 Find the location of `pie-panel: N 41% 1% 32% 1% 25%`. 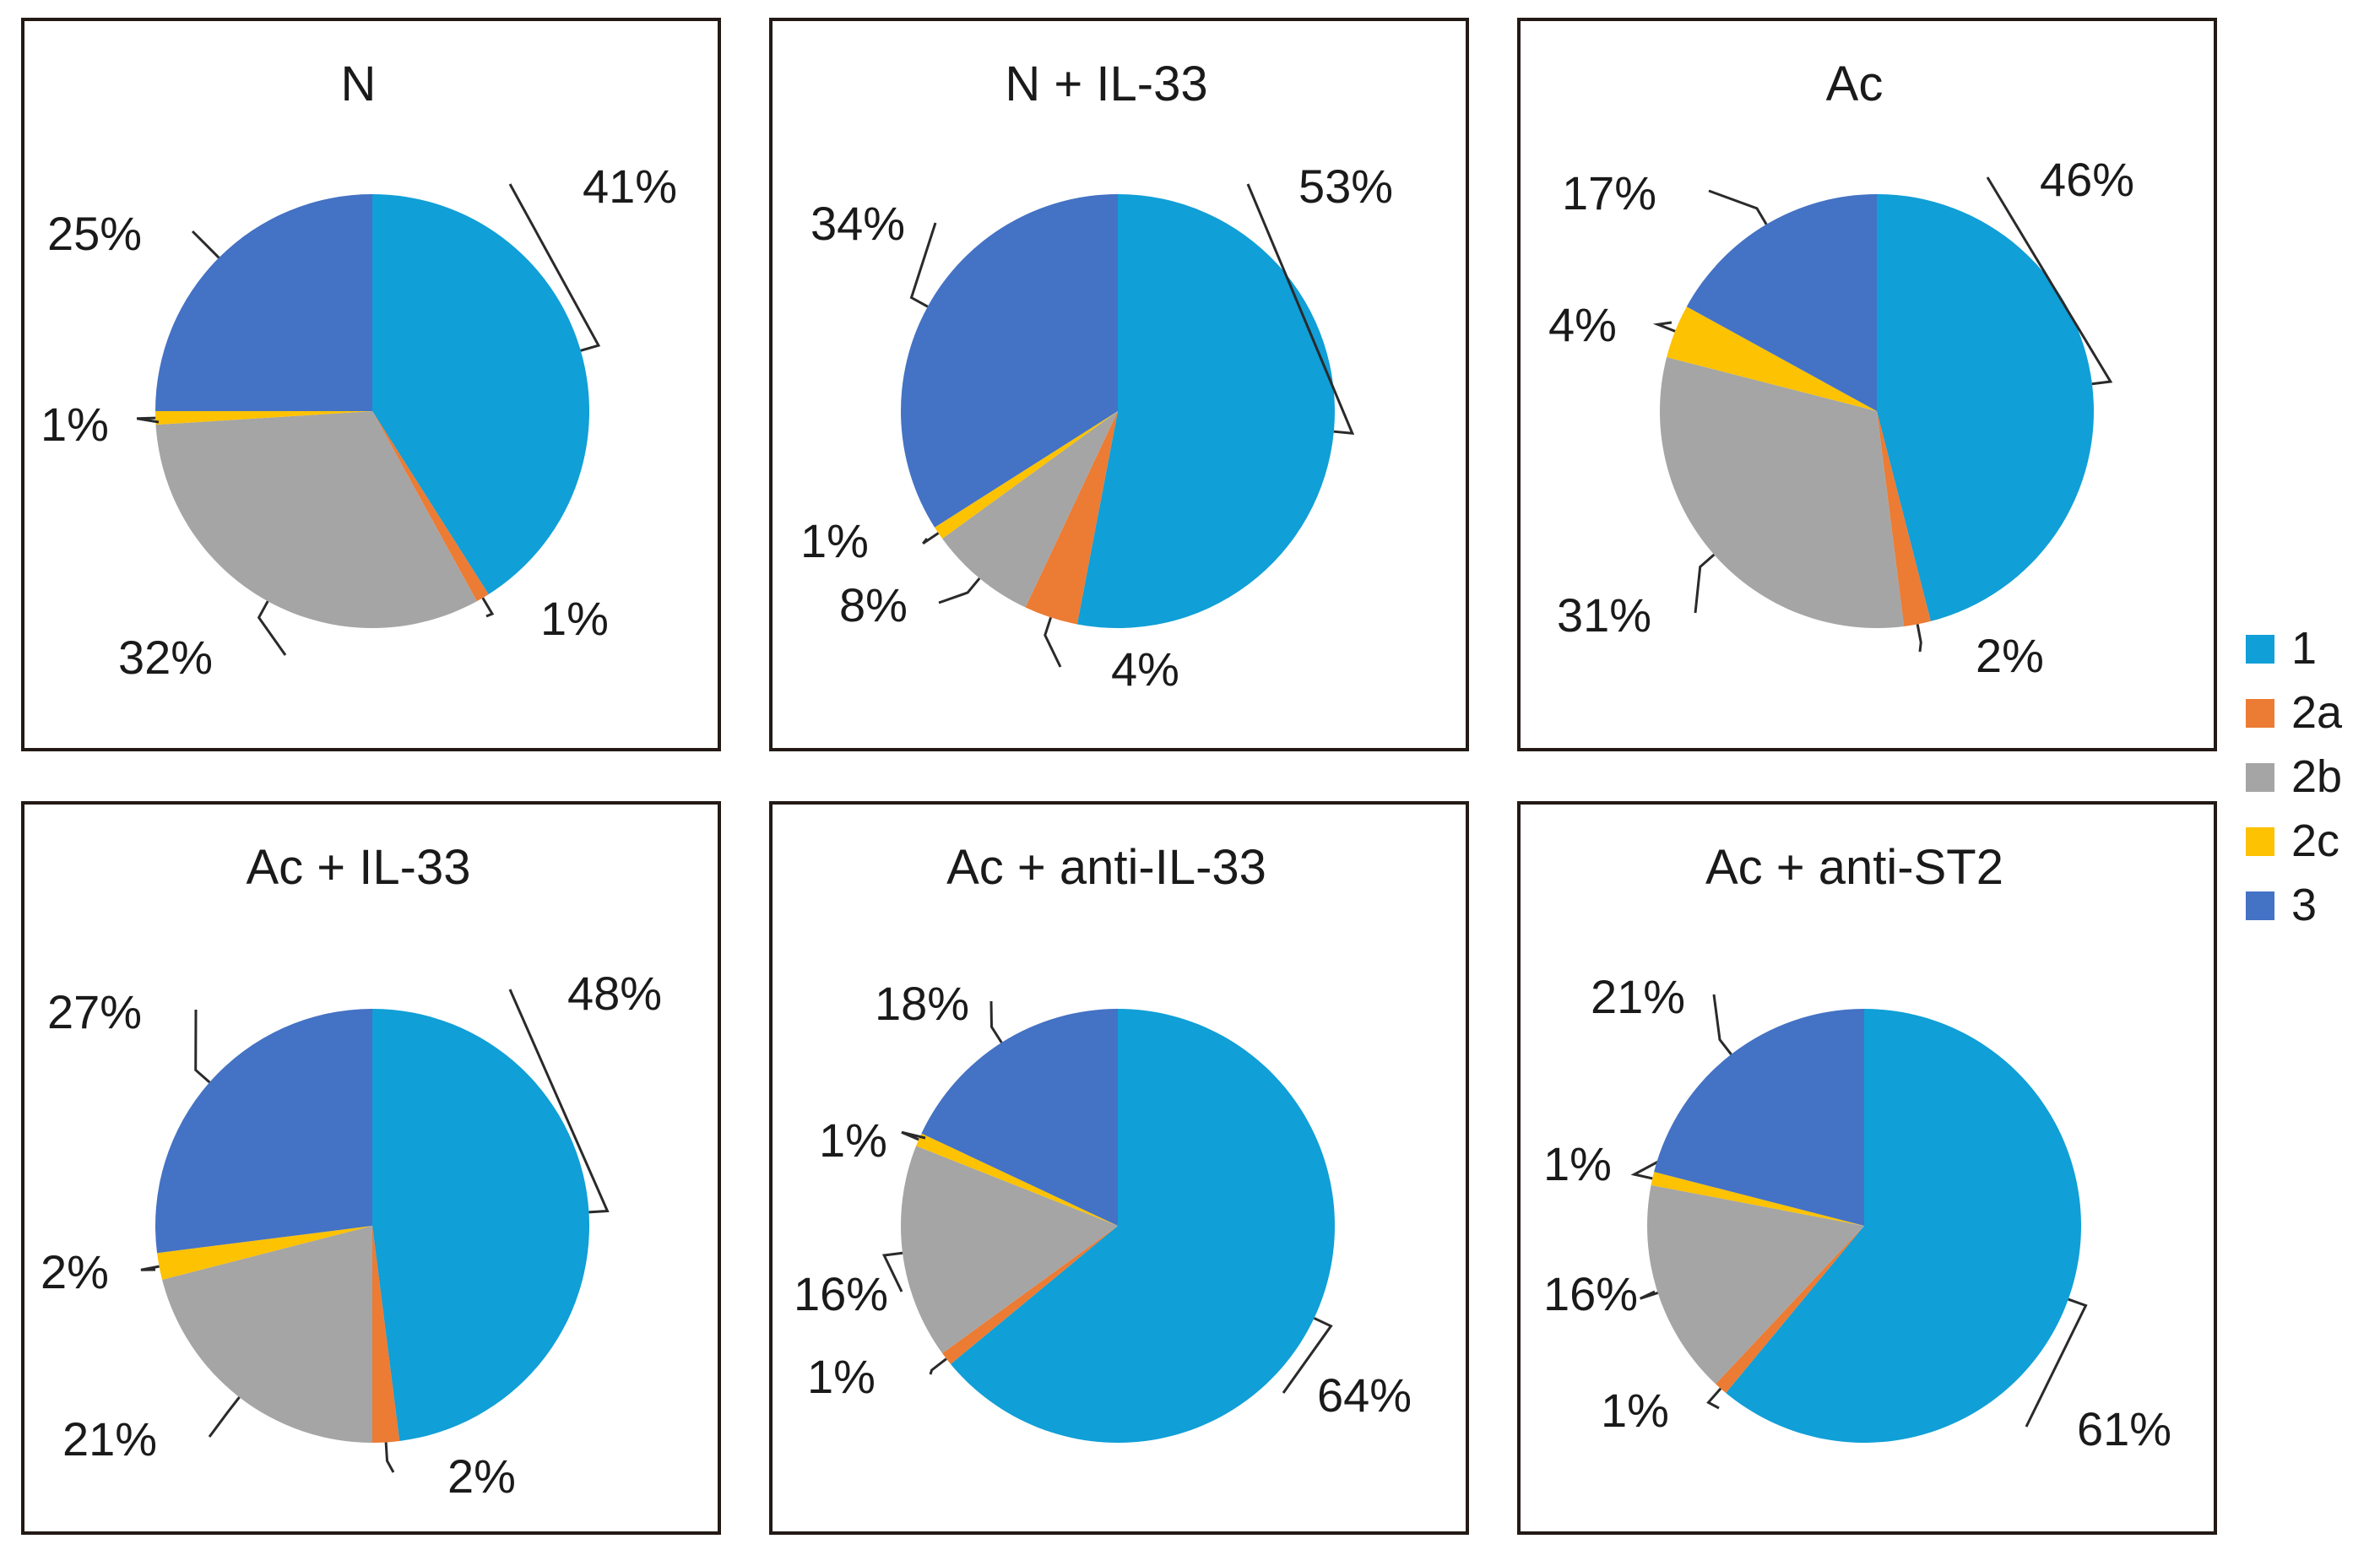

pie-panel: N 41% 1% 32% 1% 25% is located at coordinates (371, 385).